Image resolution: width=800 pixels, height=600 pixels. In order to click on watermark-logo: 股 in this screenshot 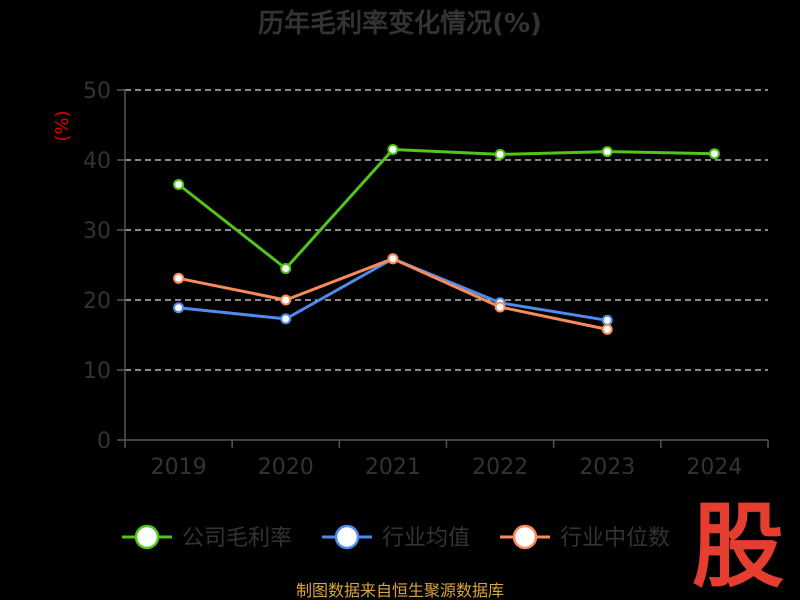, I will do `click(738, 546)`.